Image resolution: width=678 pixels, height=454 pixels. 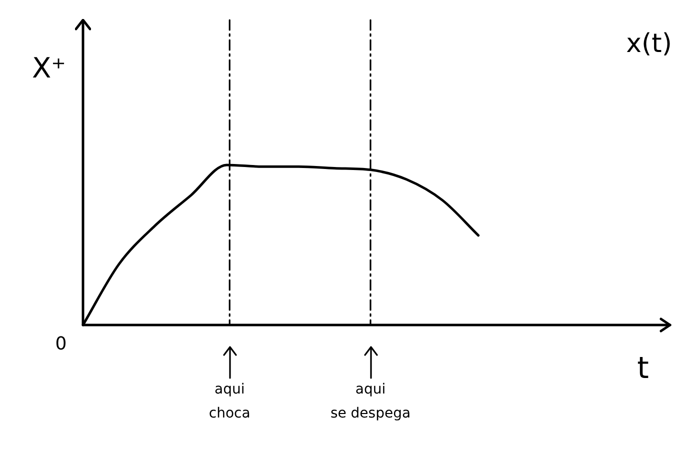 I want to click on y-axis-title: X⁺, so click(x=49, y=67).